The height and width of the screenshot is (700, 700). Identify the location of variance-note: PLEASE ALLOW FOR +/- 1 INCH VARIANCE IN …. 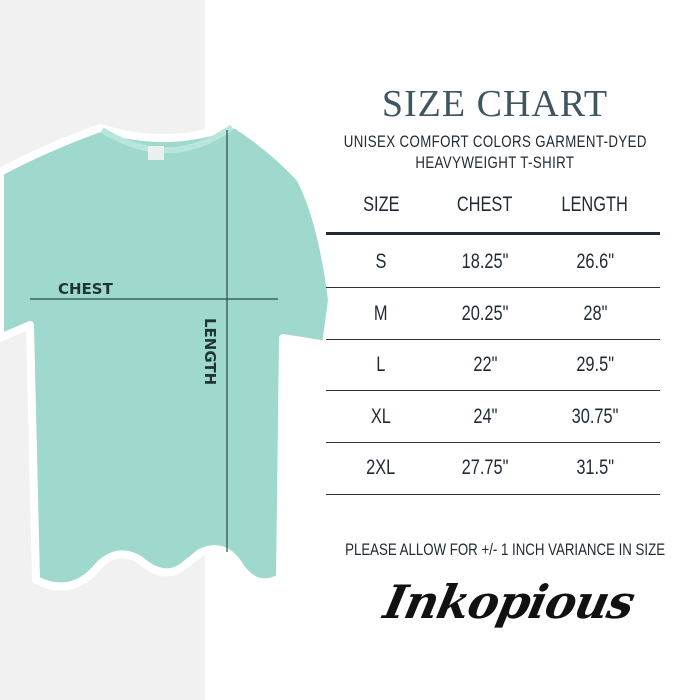
(495, 550).